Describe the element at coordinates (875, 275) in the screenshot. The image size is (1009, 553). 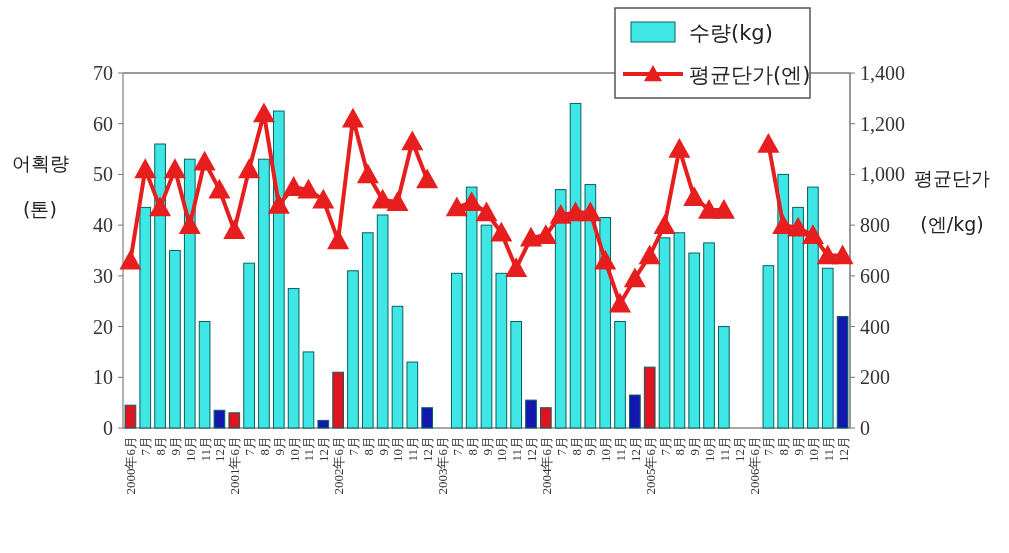
I see `y2-tick-label: 600` at that location.